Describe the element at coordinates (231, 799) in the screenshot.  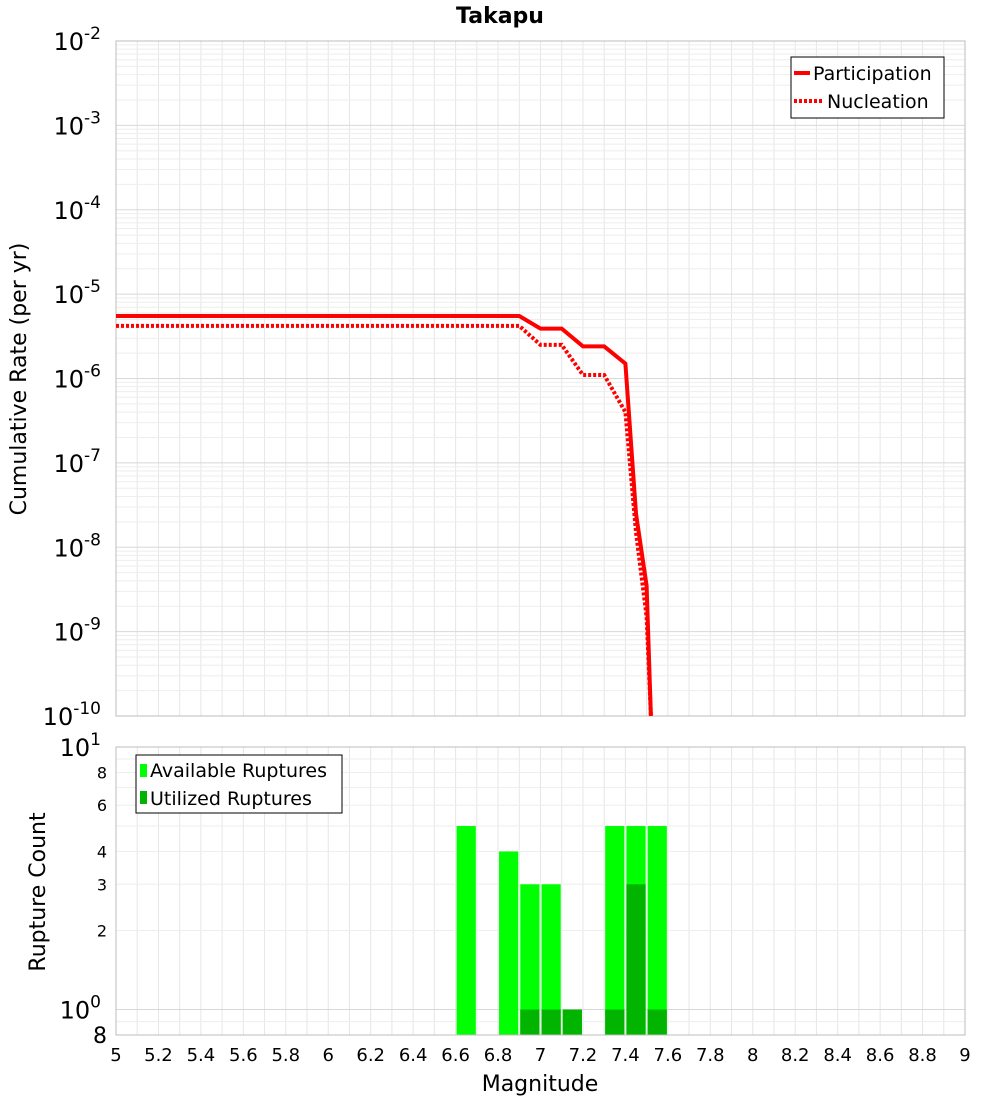
I see `utilized-legend-label: Utilized Ruptures` at that location.